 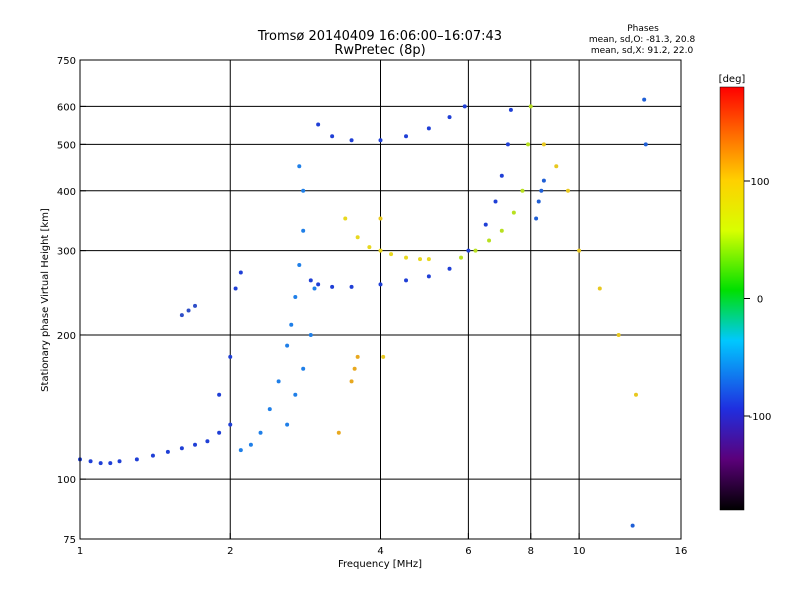 What do you see at coordinates (66, 145) in the screenshot?
I see `y-tick-label: 500` at bounding box center [66, 145].